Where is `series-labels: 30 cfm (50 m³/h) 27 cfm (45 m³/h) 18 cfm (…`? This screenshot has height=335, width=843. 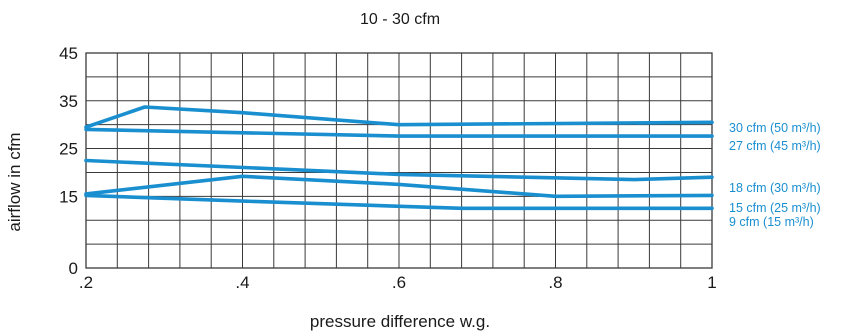 series-labels: 30 cfm (50 m³/h) 27 cfm (45 m³/h) 18 cfm (… is located at coordinates (775, 175).